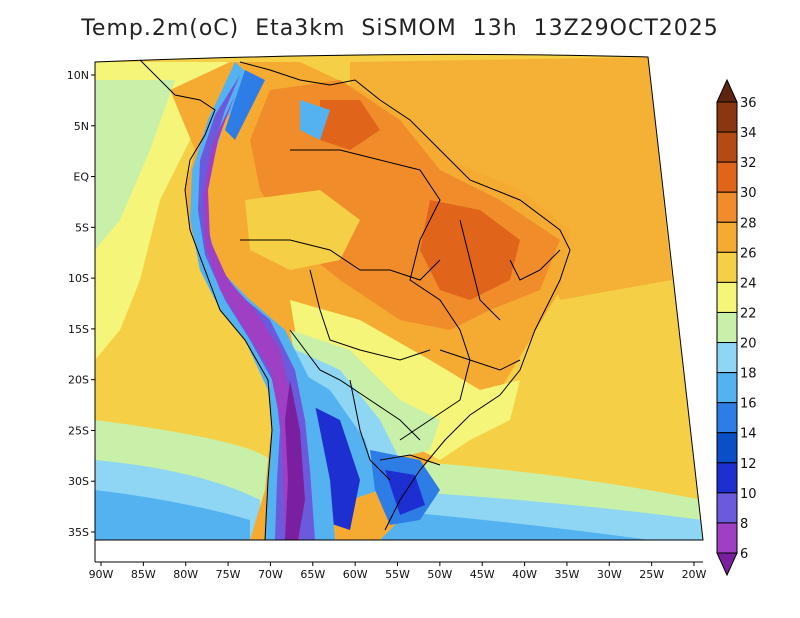  I want to click on lon-tick-label: 25W, so click(651, 574).